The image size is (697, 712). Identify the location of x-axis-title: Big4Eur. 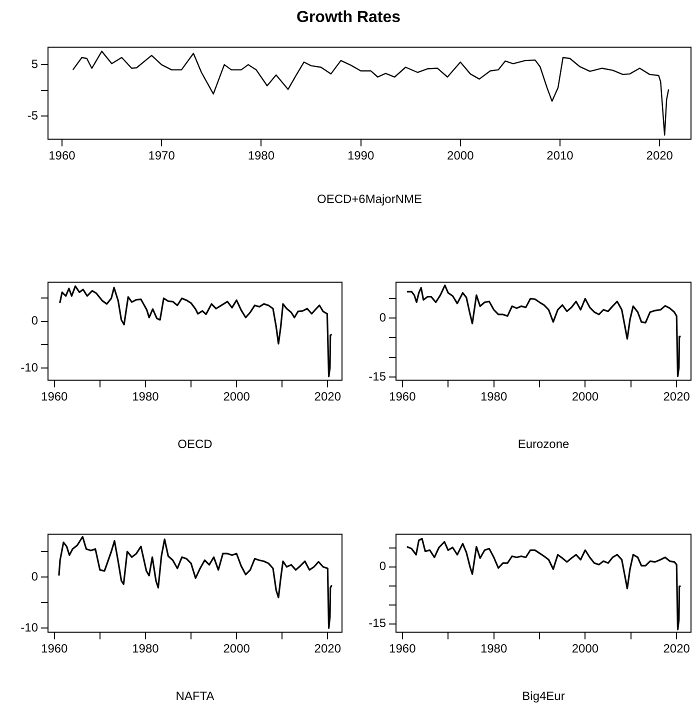
(543, 696).